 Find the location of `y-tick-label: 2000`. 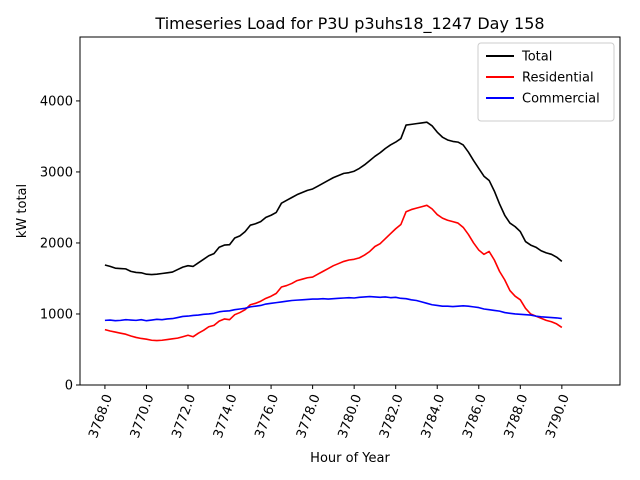

y-tick-label: 2000 is located at coordinates (56, 243).